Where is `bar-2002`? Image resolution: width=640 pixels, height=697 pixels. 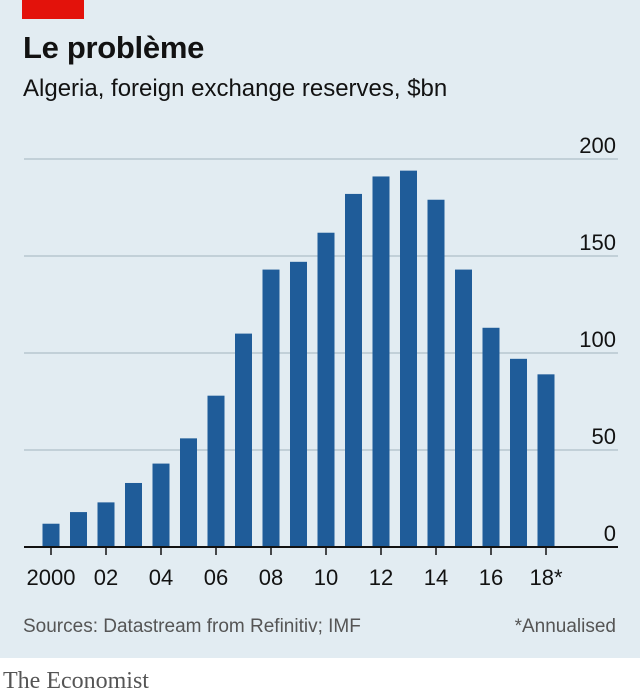
bar-2002 is located at coordinates (106, 524).